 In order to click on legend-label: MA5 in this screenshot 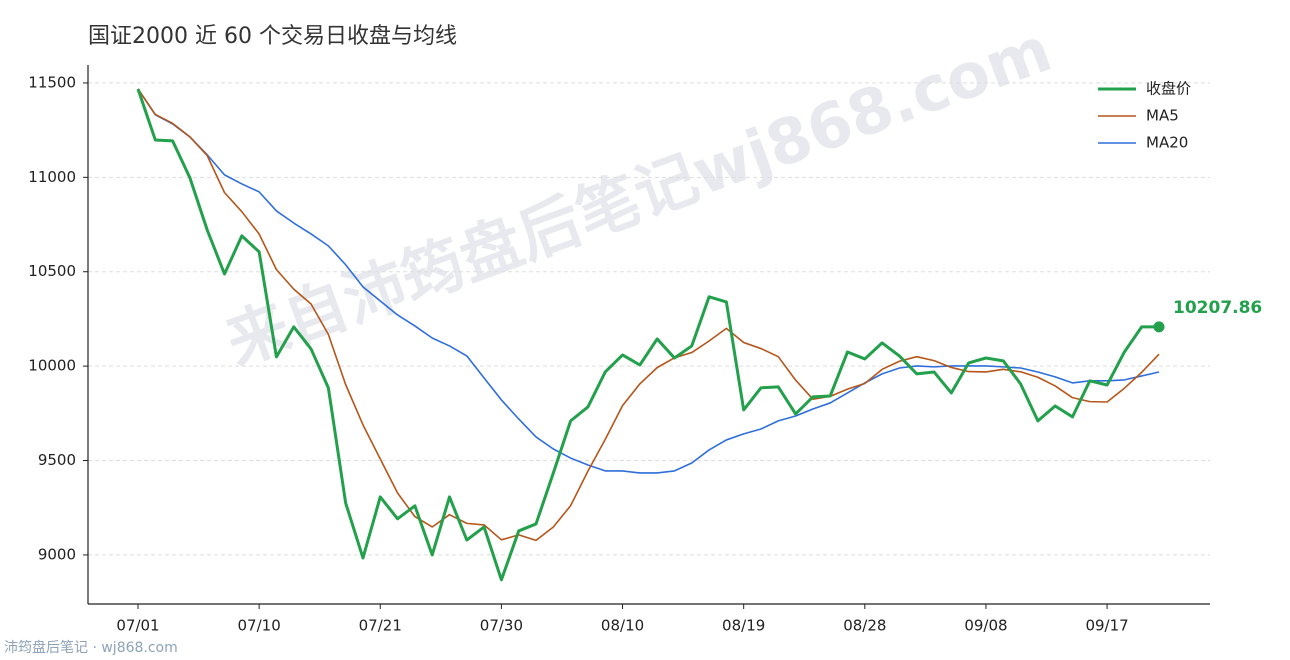, I will do `click(1162, 116)`.